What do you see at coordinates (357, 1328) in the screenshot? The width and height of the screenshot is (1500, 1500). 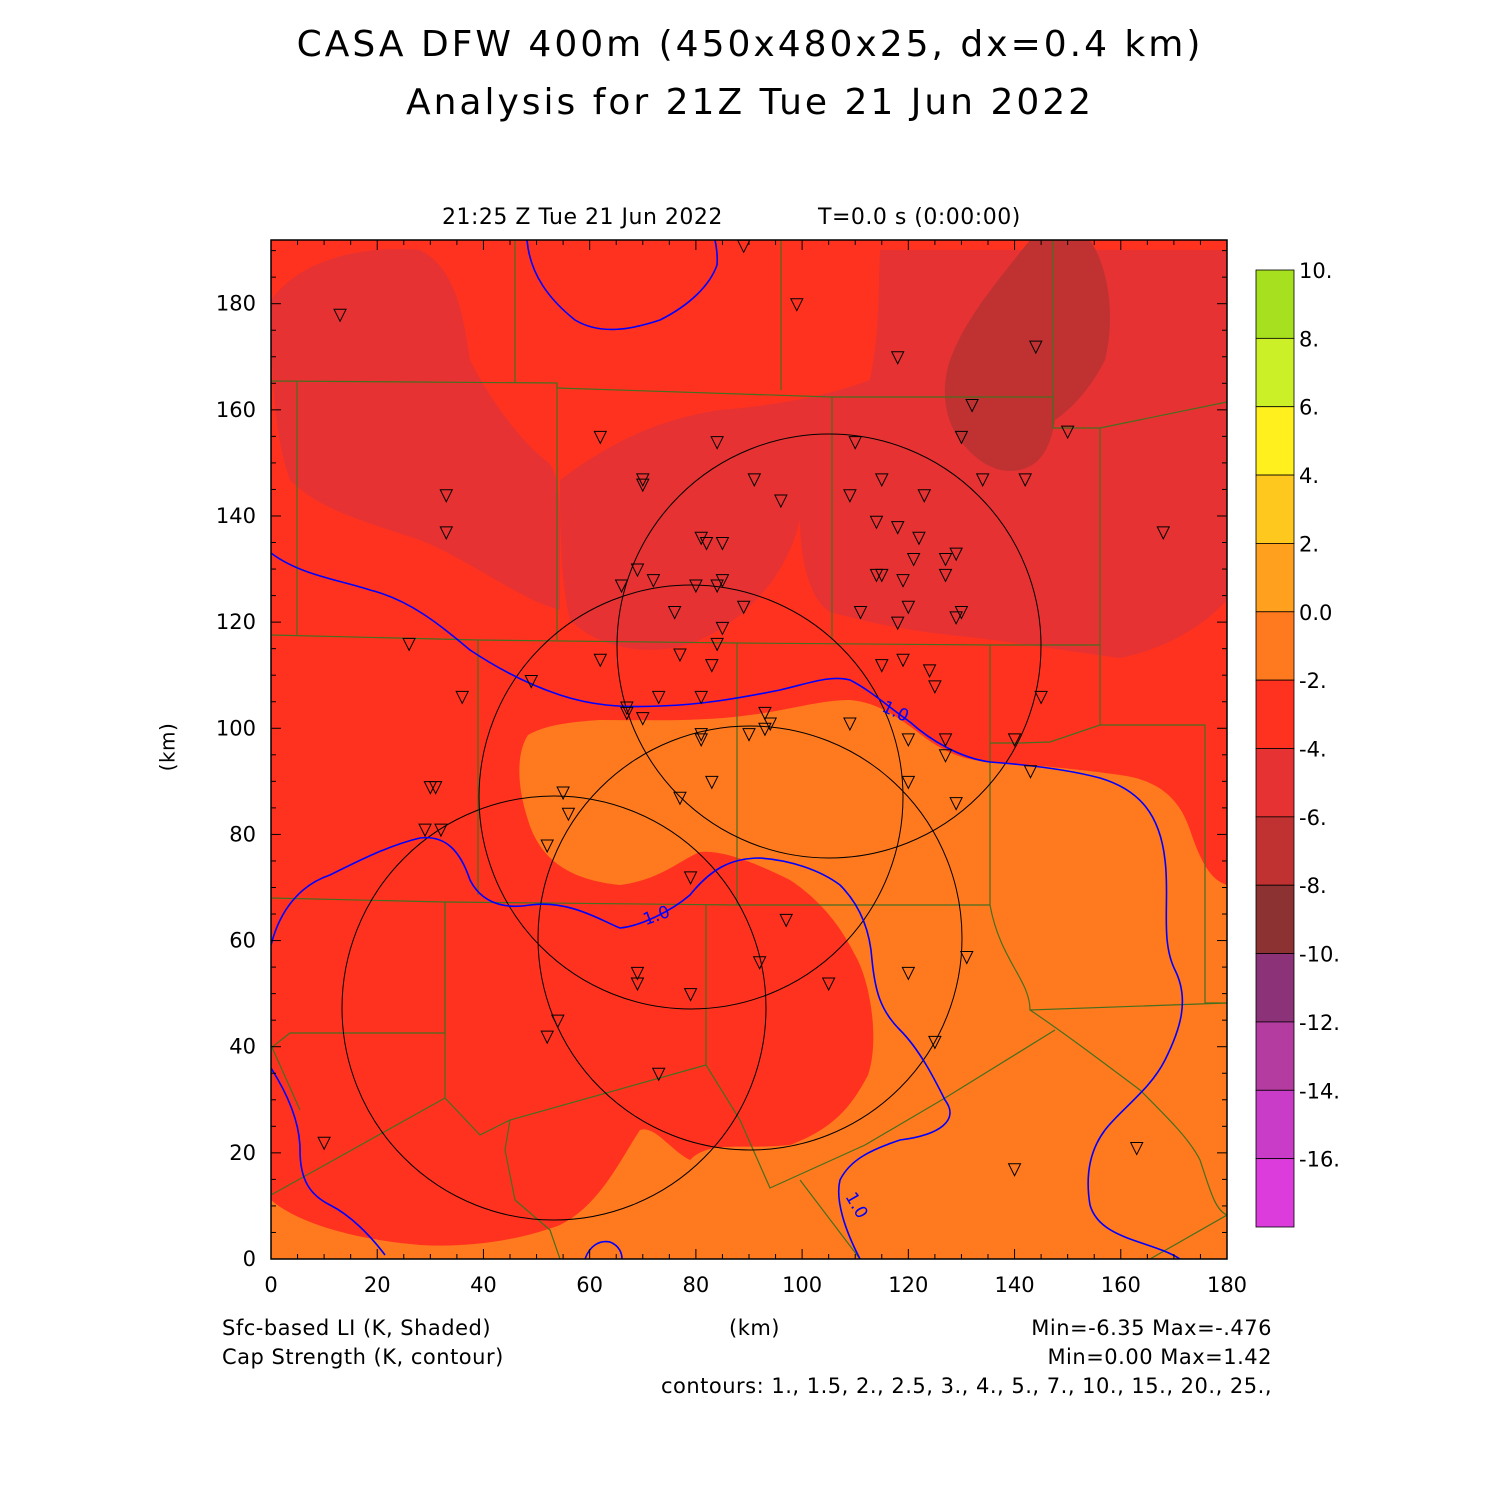 I see `shaded-field-label: Sfc-based LI (K, Shaded)` at bounding box center [357, 1328].